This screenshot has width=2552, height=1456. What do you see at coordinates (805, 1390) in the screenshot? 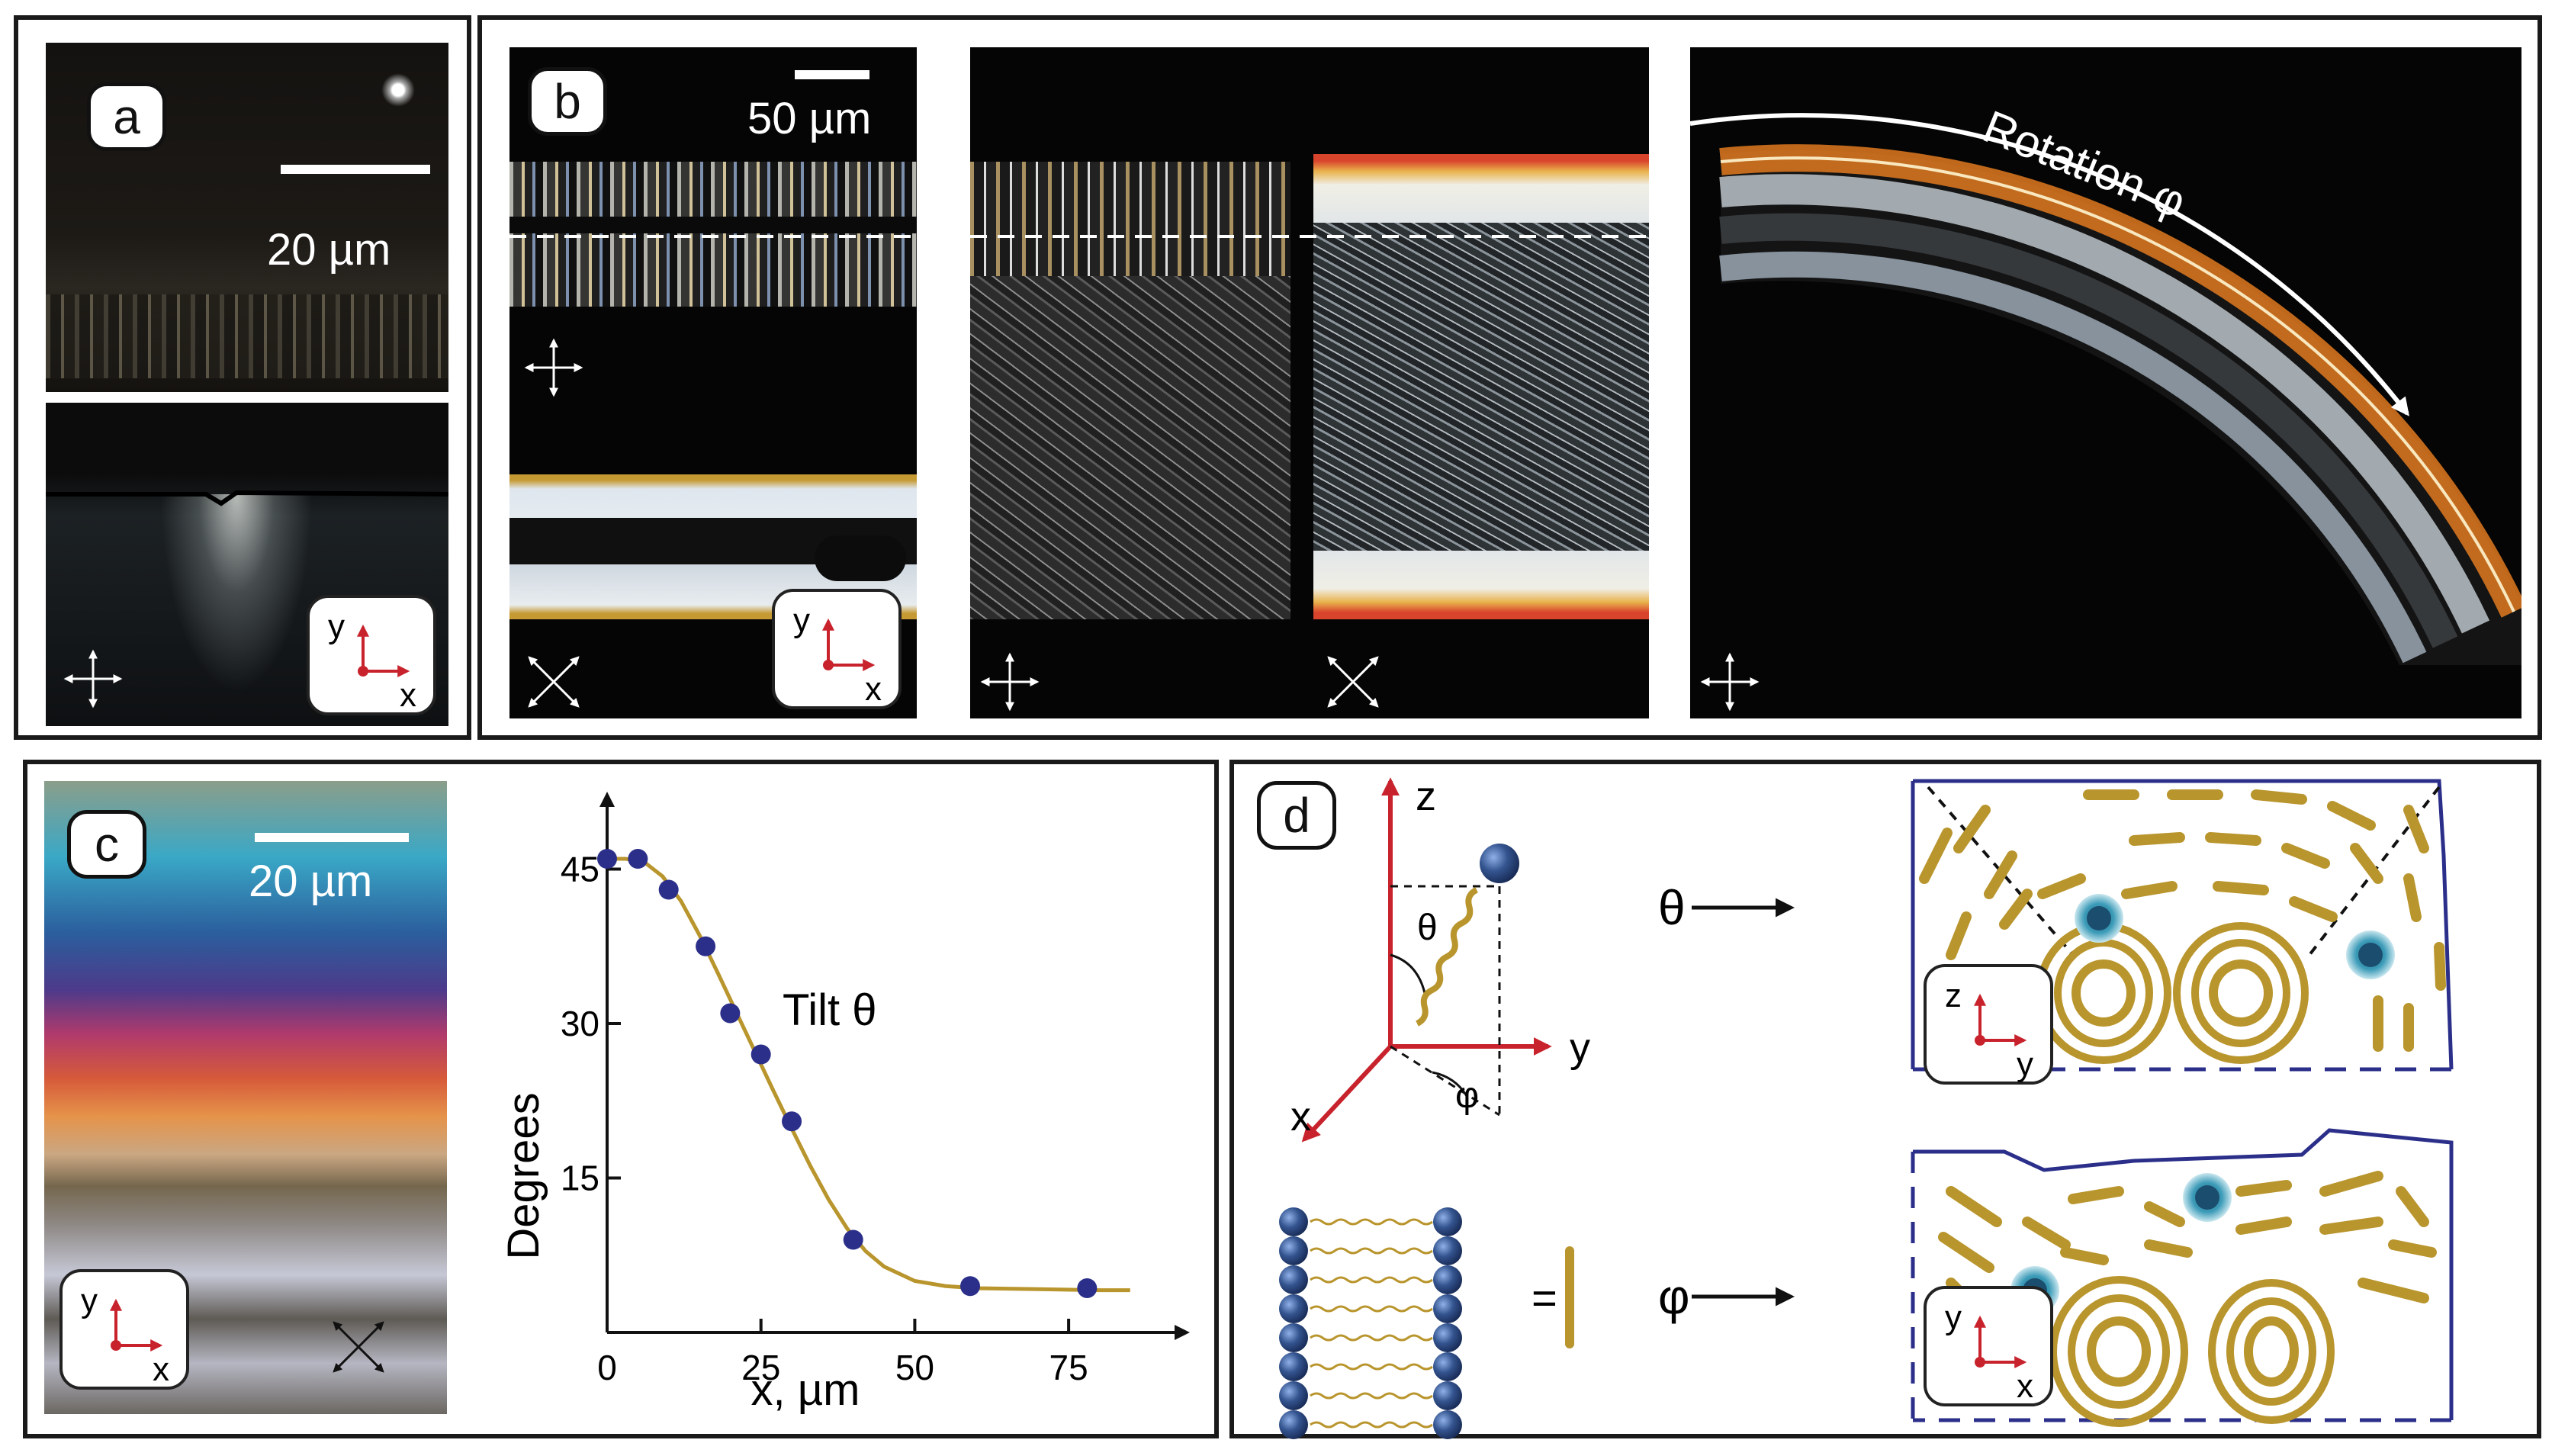
I see `chart-x-axis-label: x, µm` at bounding box center [805, 1390].